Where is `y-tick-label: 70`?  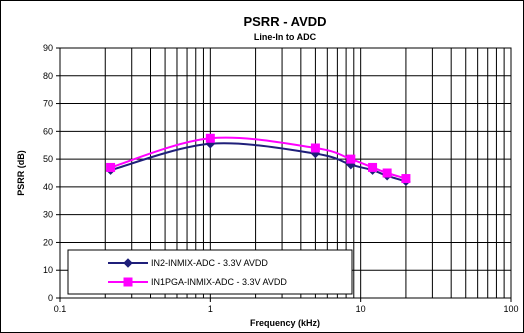
y-tick-label: 70 is located at coordinates (48, 104).